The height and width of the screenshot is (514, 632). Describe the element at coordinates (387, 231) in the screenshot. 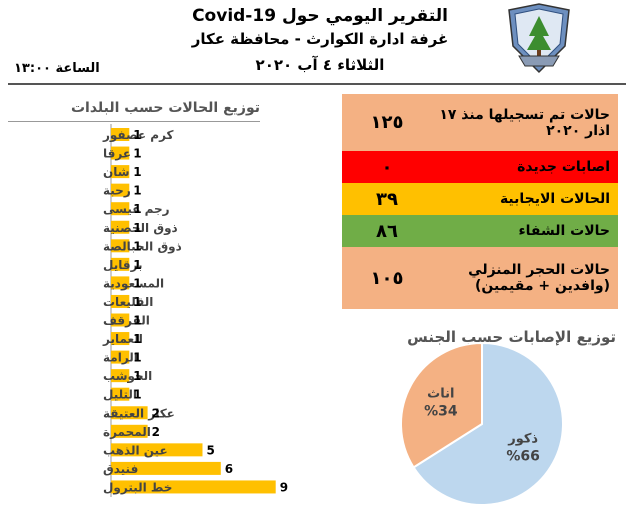

I see `stat-value: ٨٦` at that location.